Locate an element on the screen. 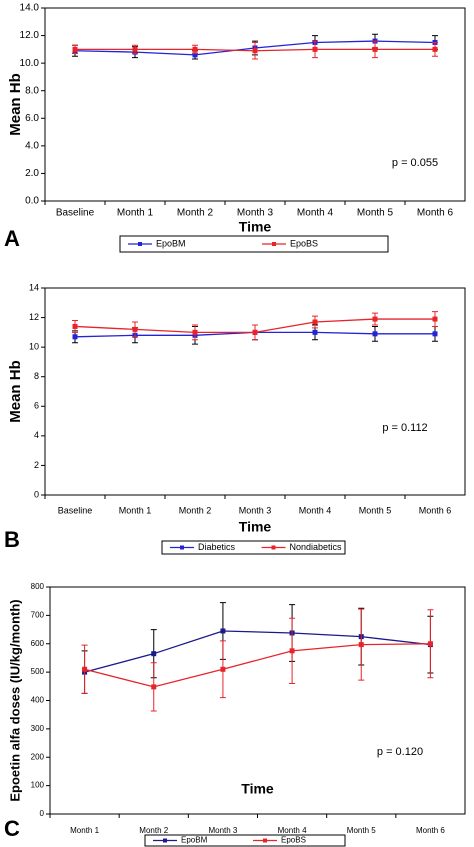  y-tick-label: 800 is located at coordinates (38, 586).